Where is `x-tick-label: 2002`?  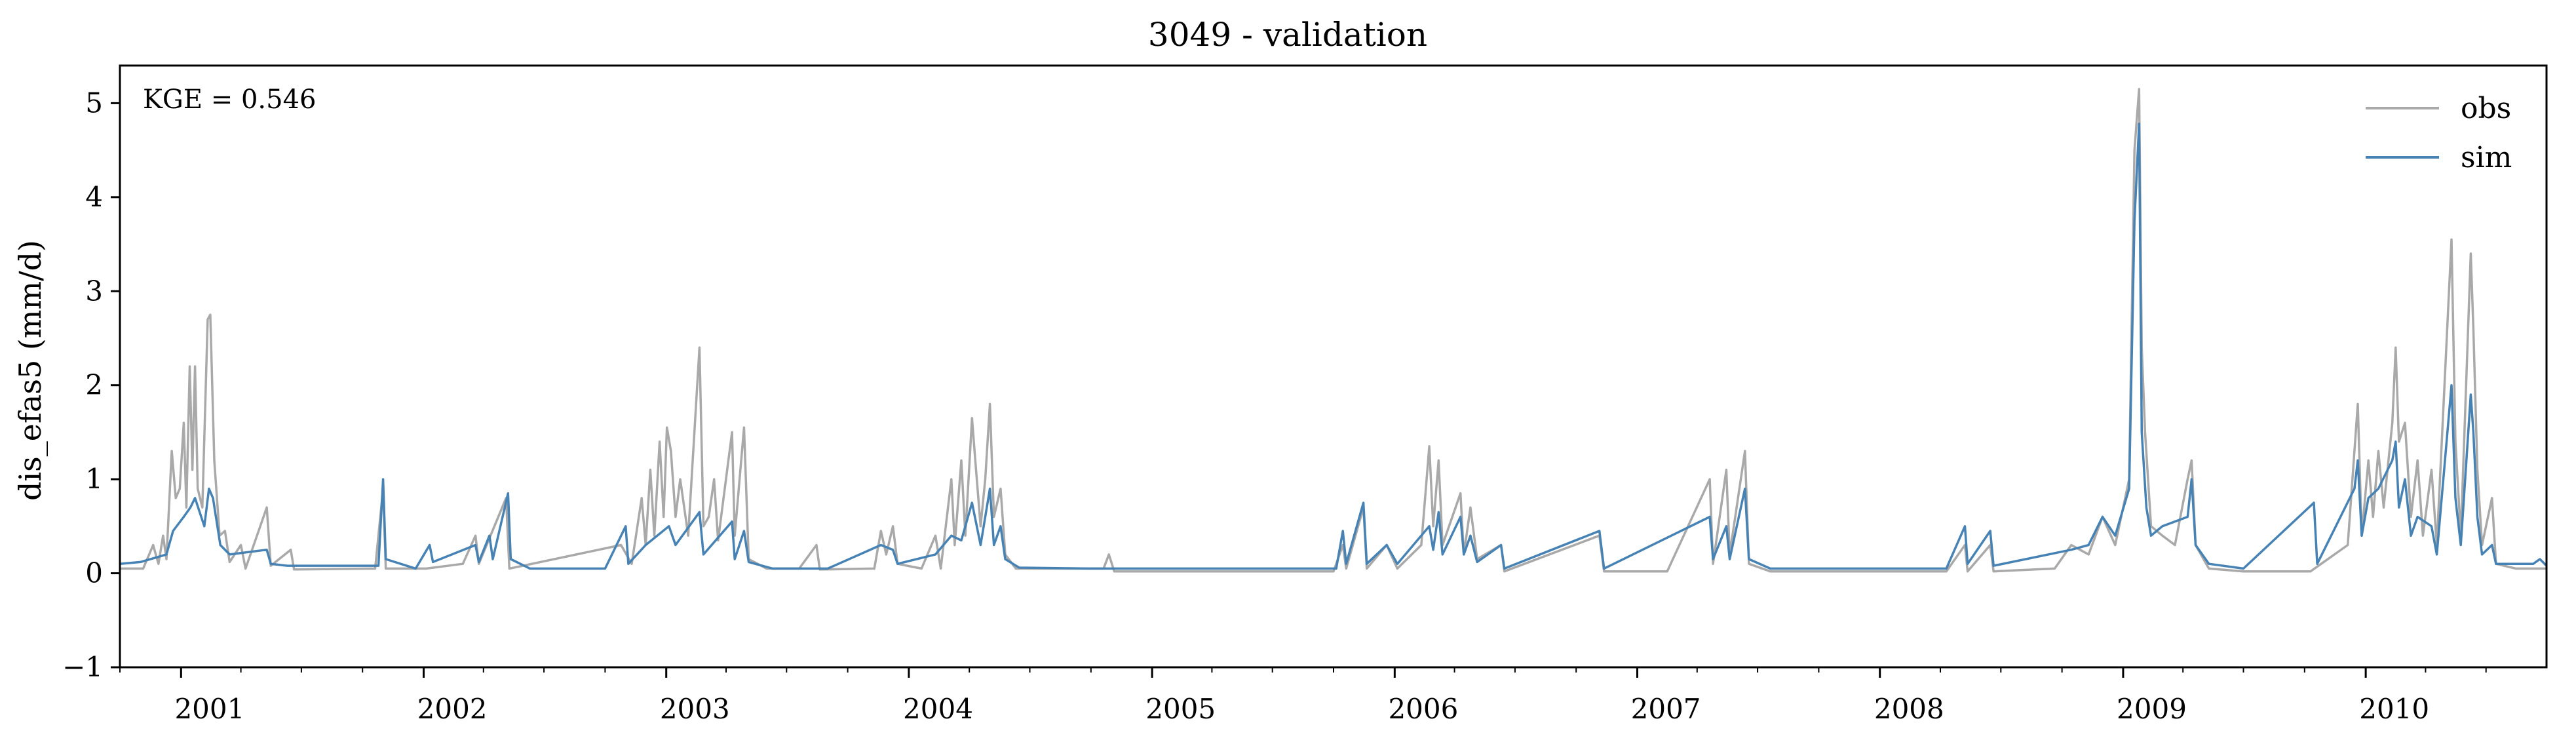
x-tick-label: 2002 is located at coordinates (452, 709).